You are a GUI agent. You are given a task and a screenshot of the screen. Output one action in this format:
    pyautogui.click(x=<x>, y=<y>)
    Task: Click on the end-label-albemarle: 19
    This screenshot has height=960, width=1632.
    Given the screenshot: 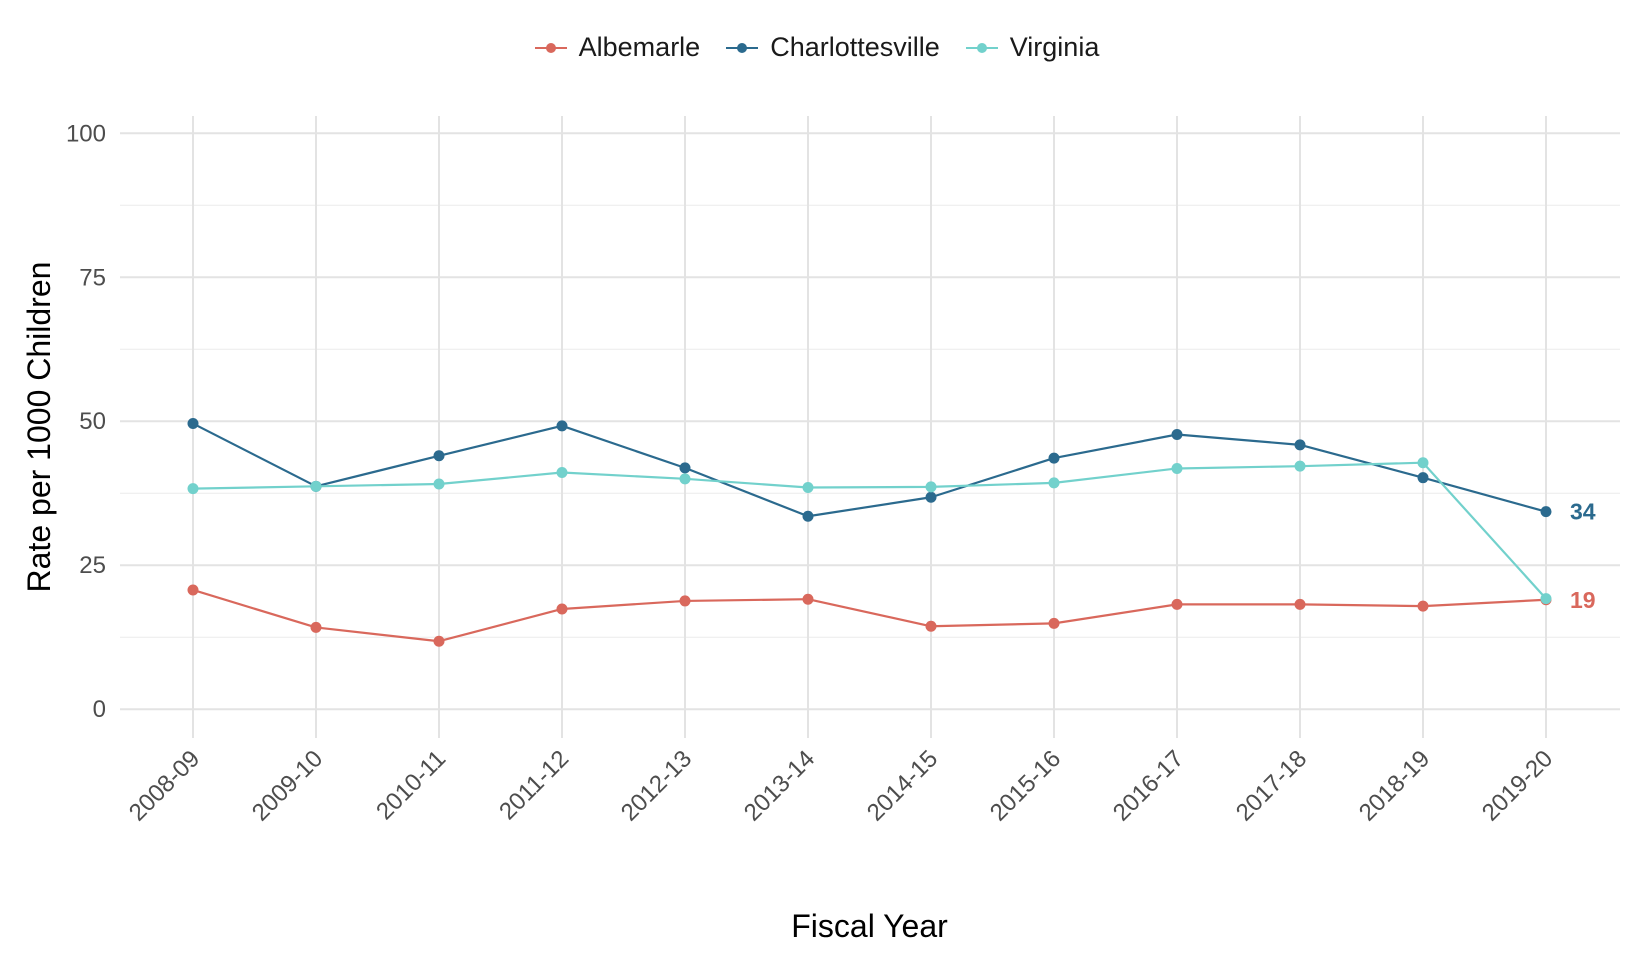 What is the action you would take?
    pyautogui.click(x=1583, y=600)
    